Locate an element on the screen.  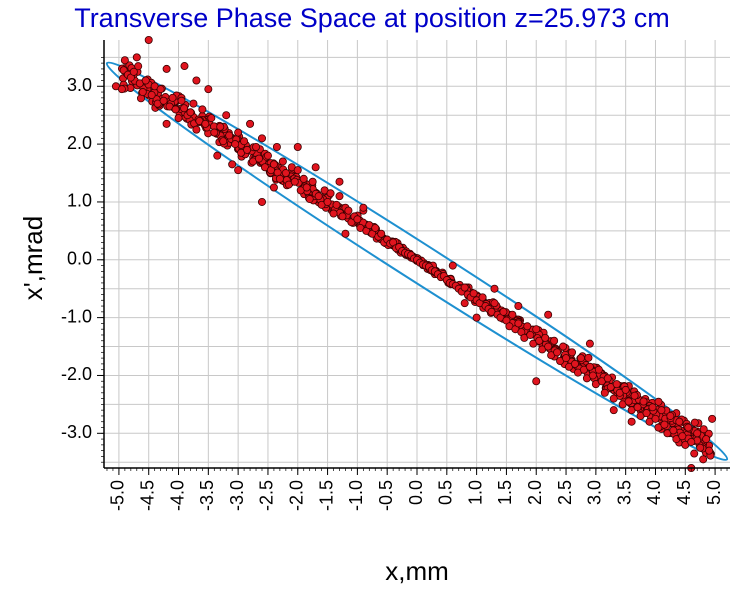
x-tick-label: 1.5 is located at coordinates (505, 492).